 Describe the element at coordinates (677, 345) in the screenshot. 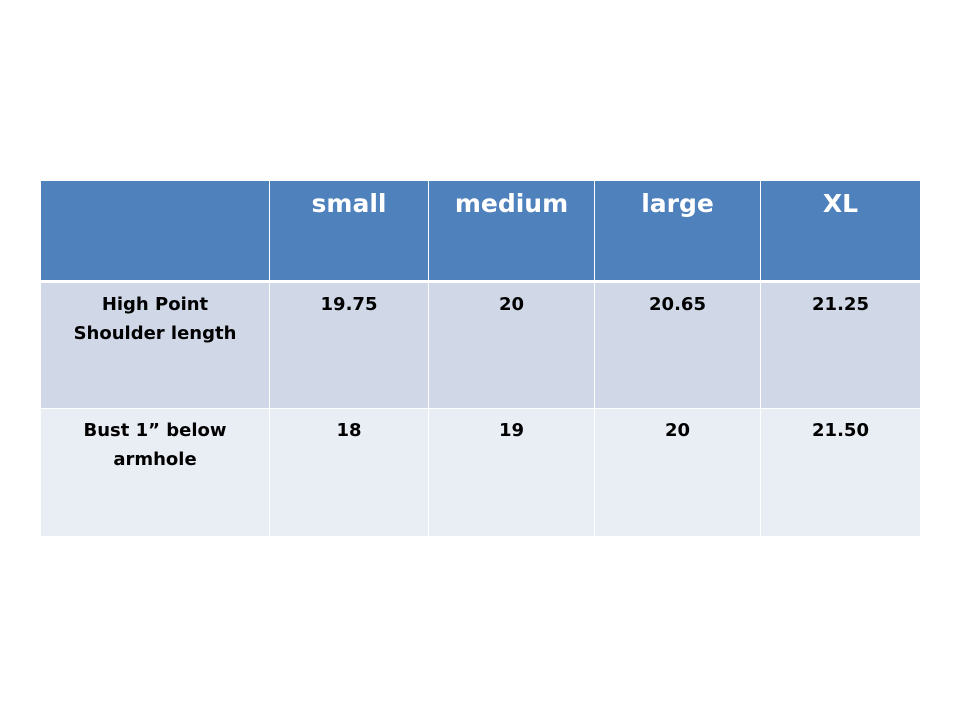

I see `table-cell: 20.65` at that location.